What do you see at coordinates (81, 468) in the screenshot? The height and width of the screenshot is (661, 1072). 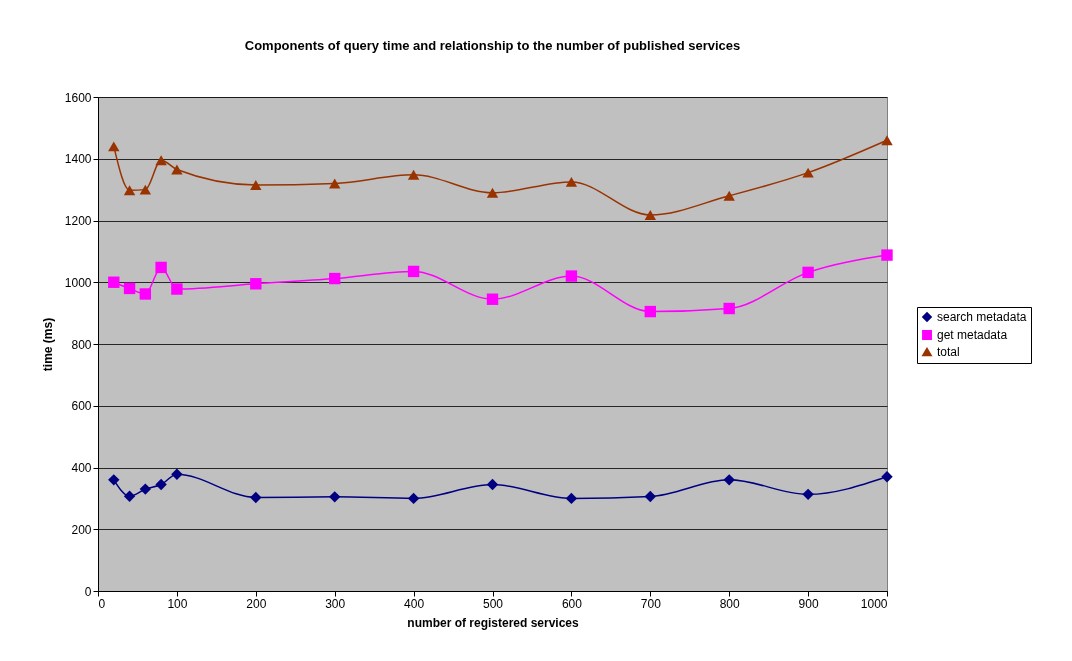 I see `y-tick-label: 400` at bounding box center [81, 468].